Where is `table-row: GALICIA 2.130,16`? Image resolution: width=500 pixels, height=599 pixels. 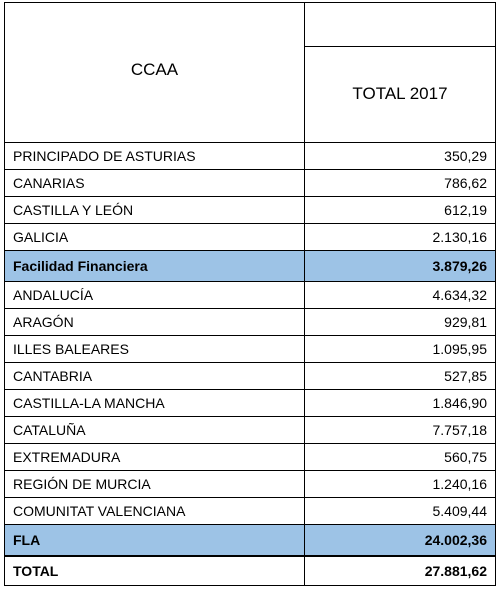
table-row: GALICIA 2.130,16 is located at coordinates (250, 237).